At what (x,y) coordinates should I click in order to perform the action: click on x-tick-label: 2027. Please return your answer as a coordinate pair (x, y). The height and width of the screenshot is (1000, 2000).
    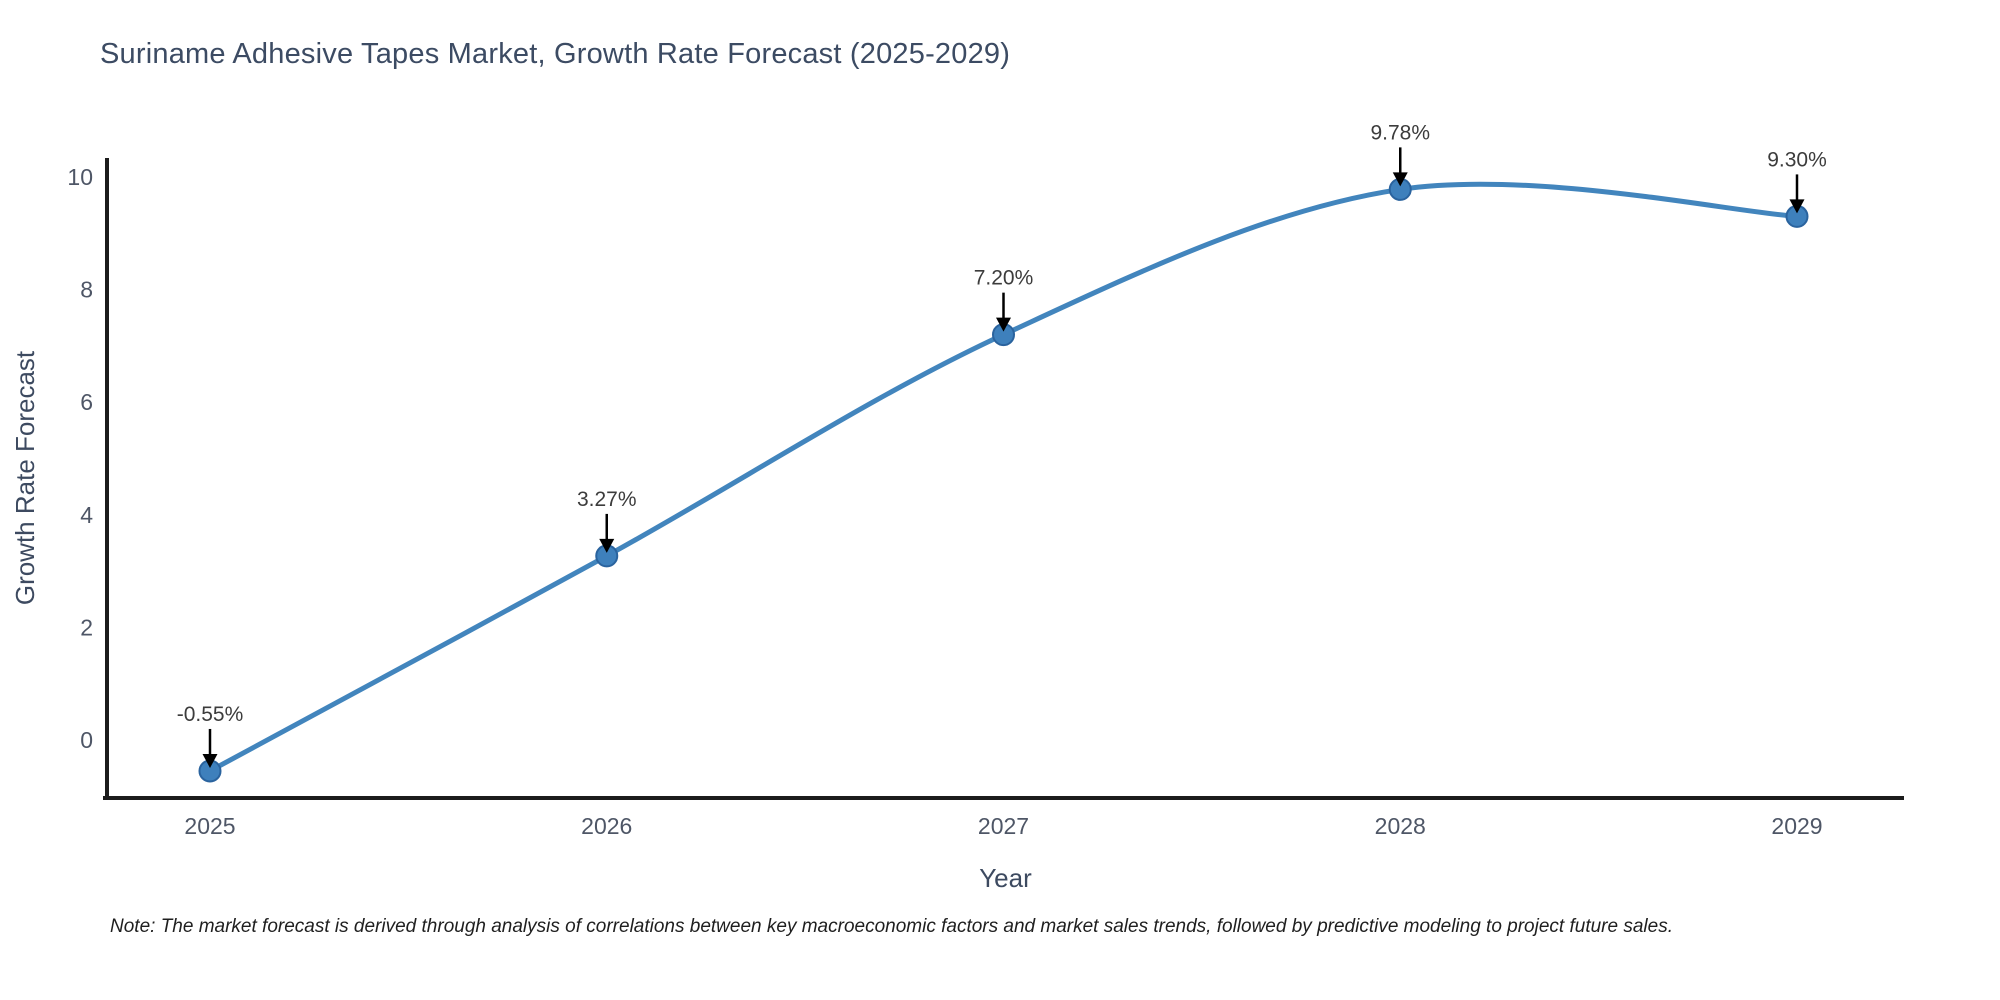
    Looking at the image, I should click on (1003, 826).